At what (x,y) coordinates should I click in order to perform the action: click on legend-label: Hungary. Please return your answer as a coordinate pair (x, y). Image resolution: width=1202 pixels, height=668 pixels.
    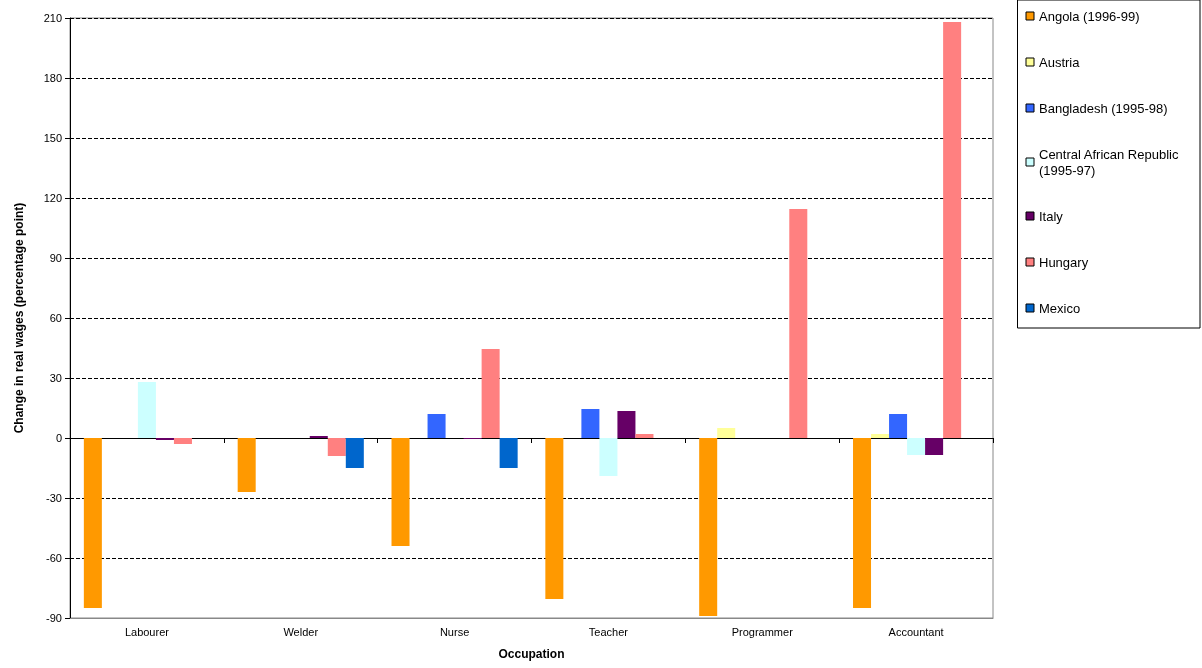
    Looking at the image, I should click on (1064, 262).